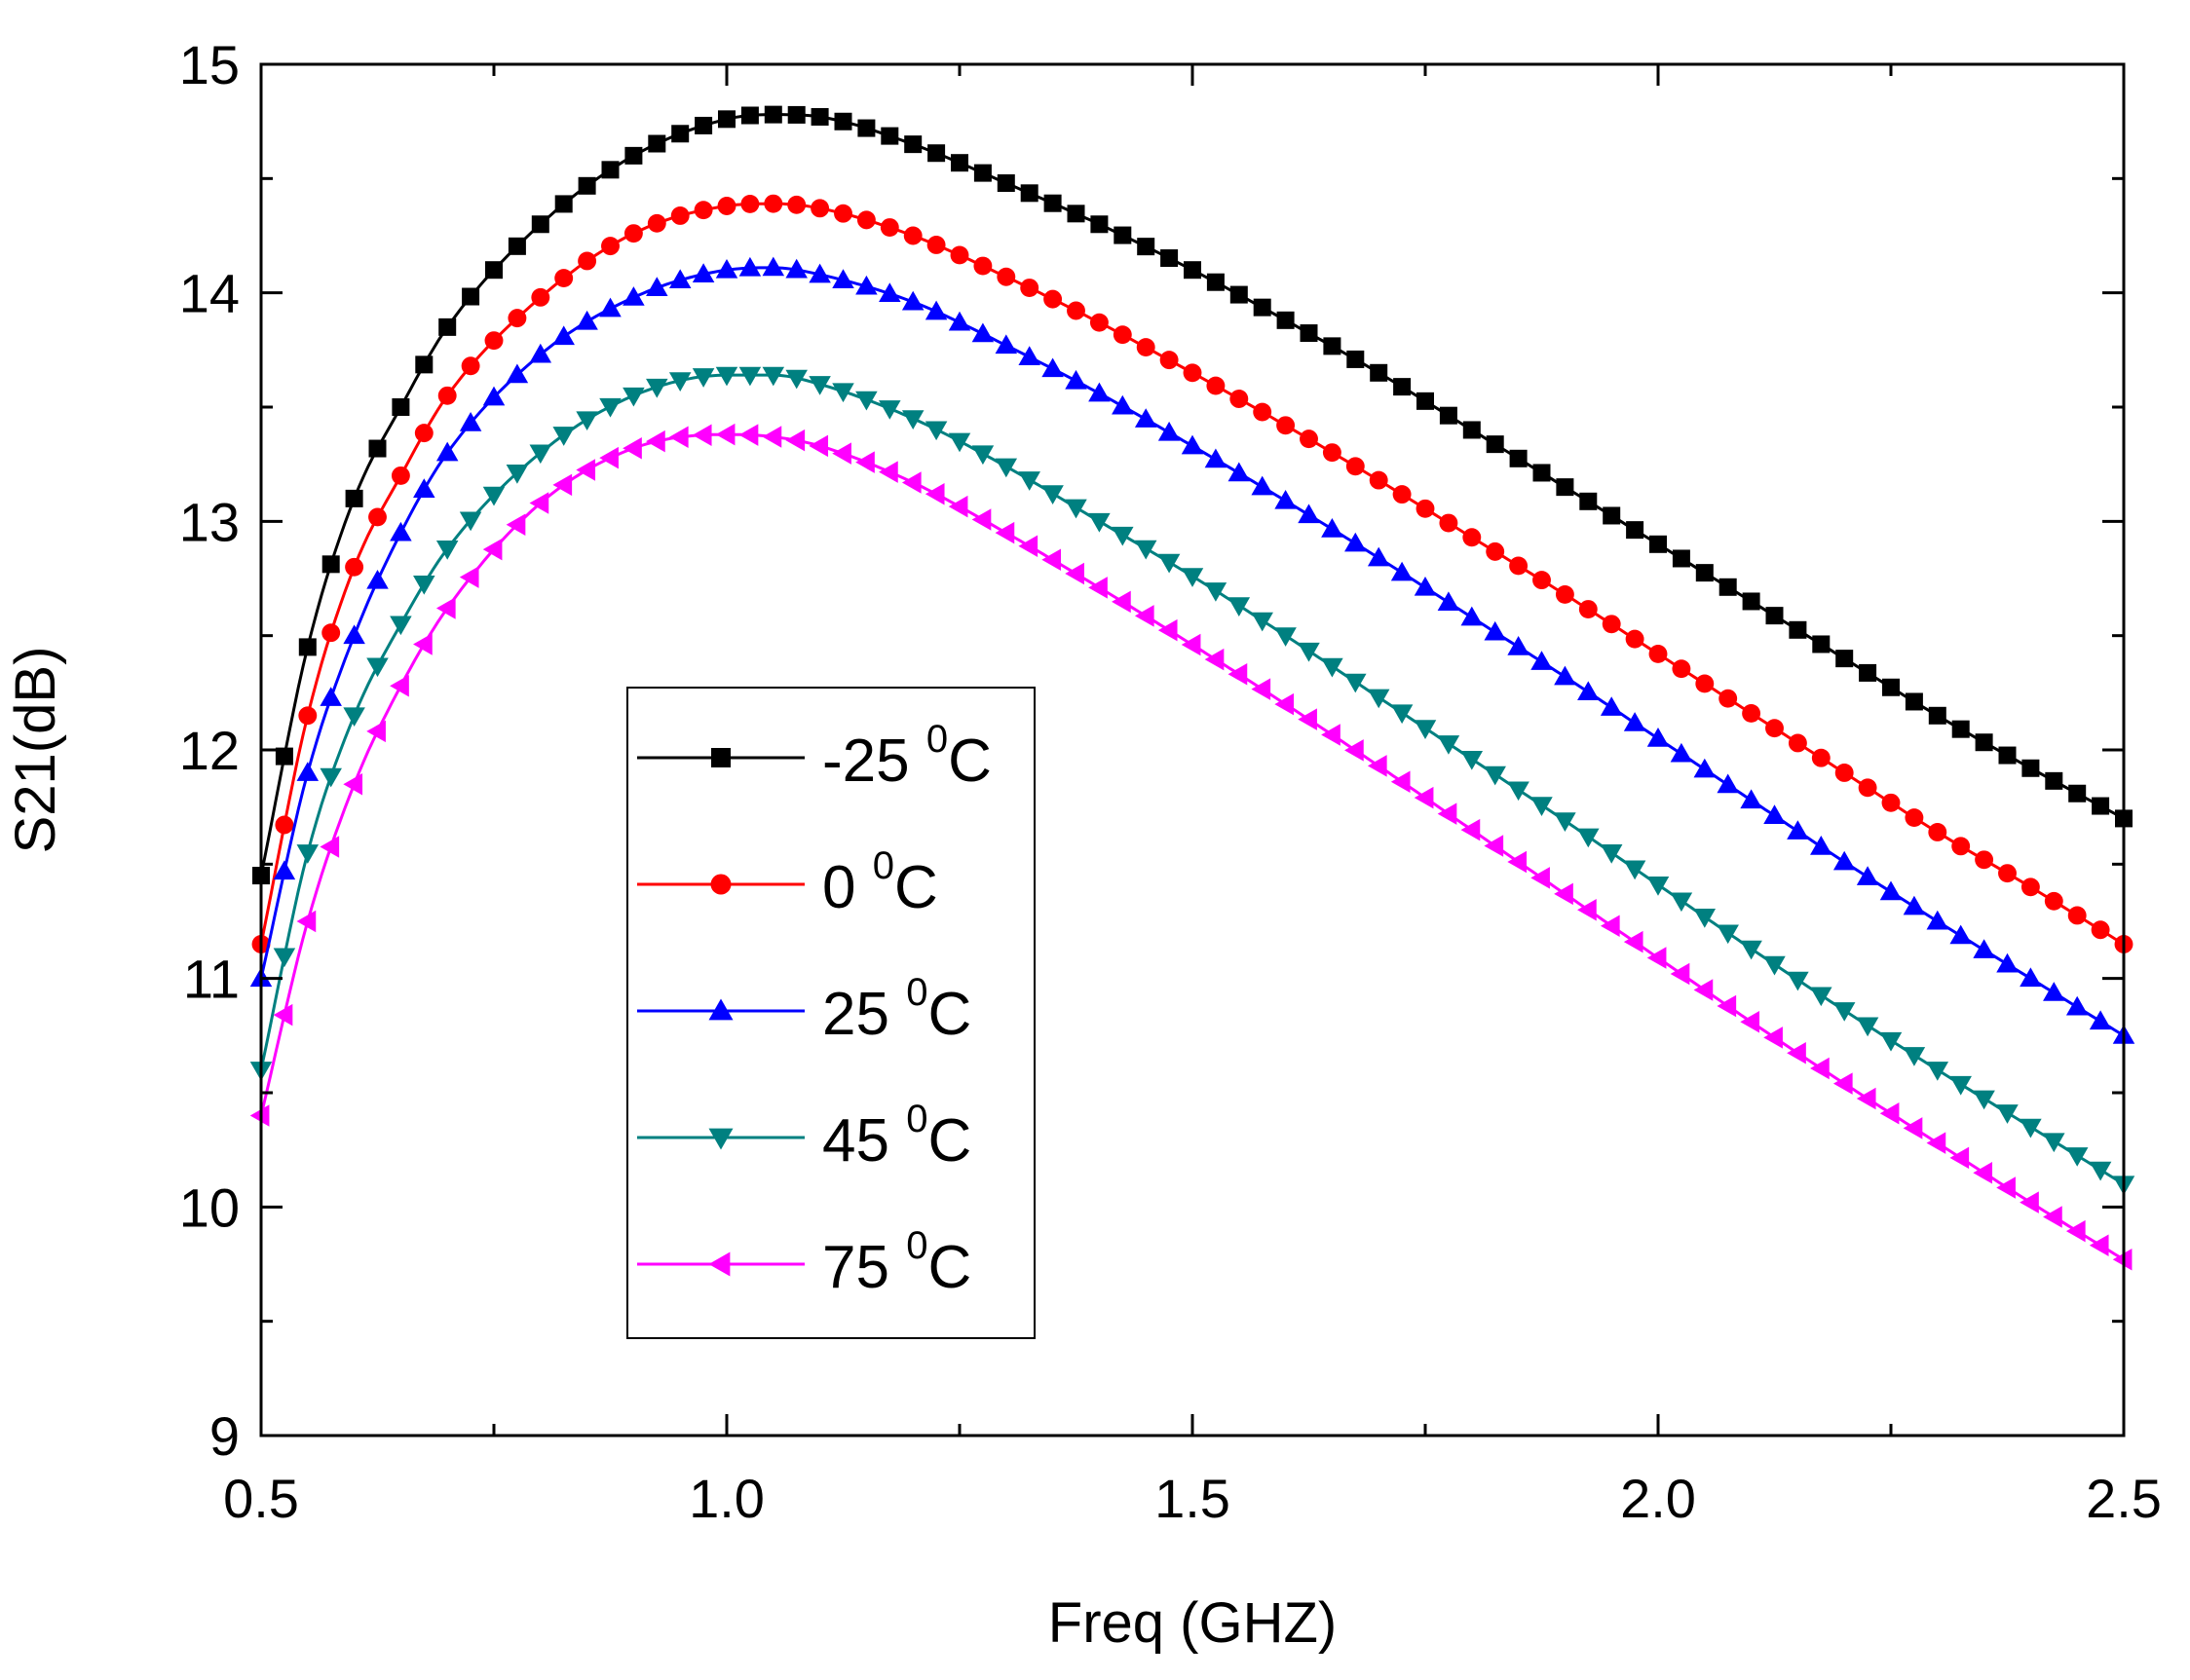 This screenshot has width=2190, height=1680. I want to click on y-tick-label: 12, so click(210, 750).